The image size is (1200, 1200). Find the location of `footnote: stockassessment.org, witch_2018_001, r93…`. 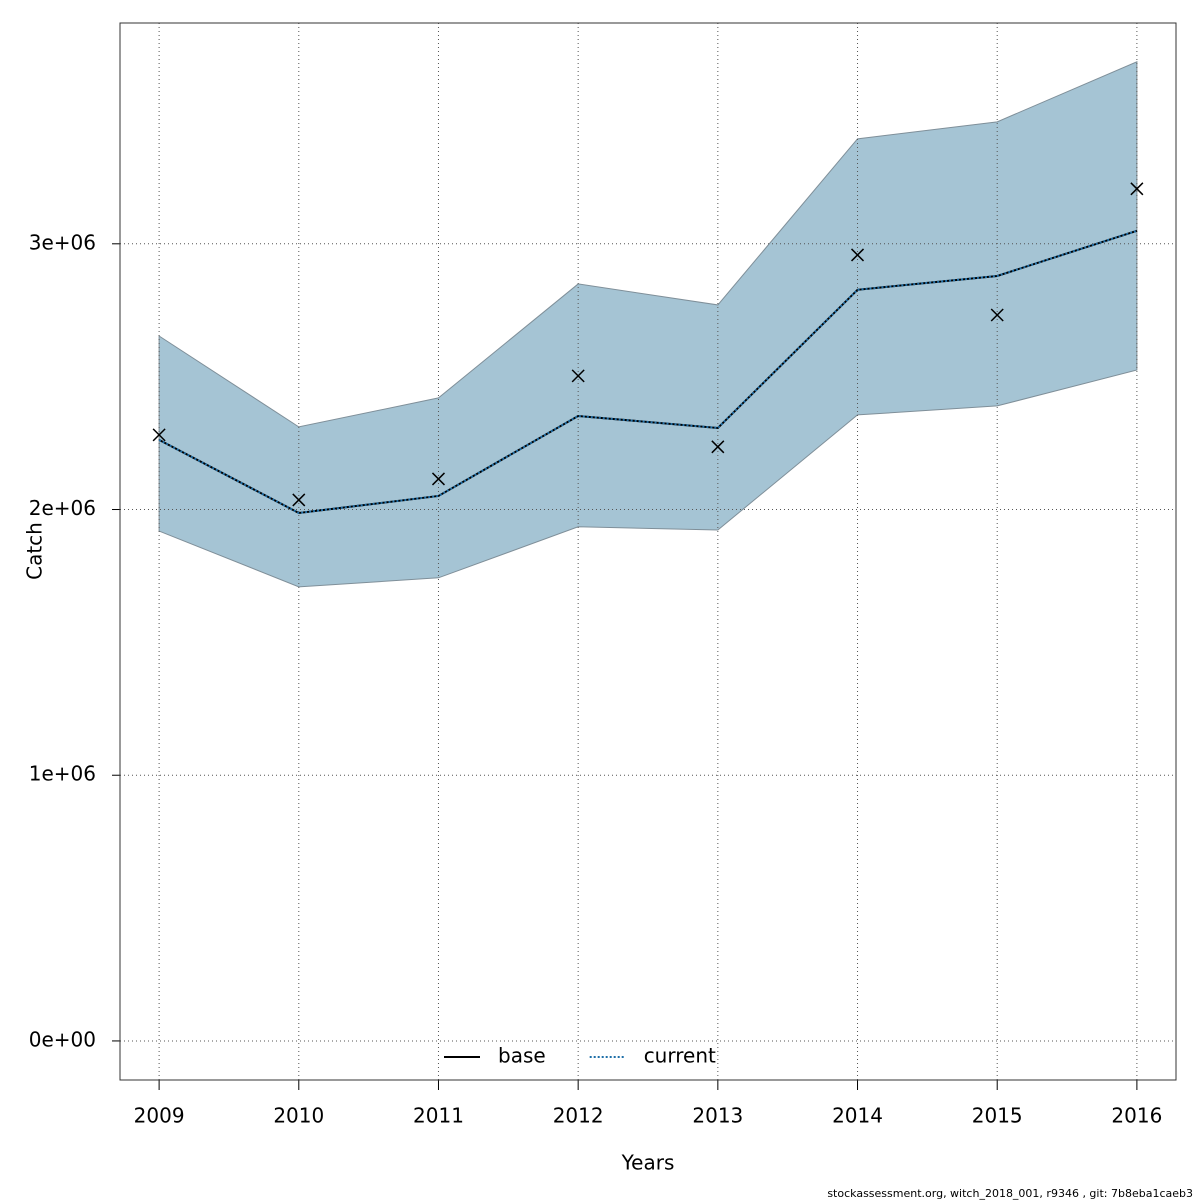

footnote: stockassessment.org, witch_2018_001, r93… is located at coordinates (1010, 1193).